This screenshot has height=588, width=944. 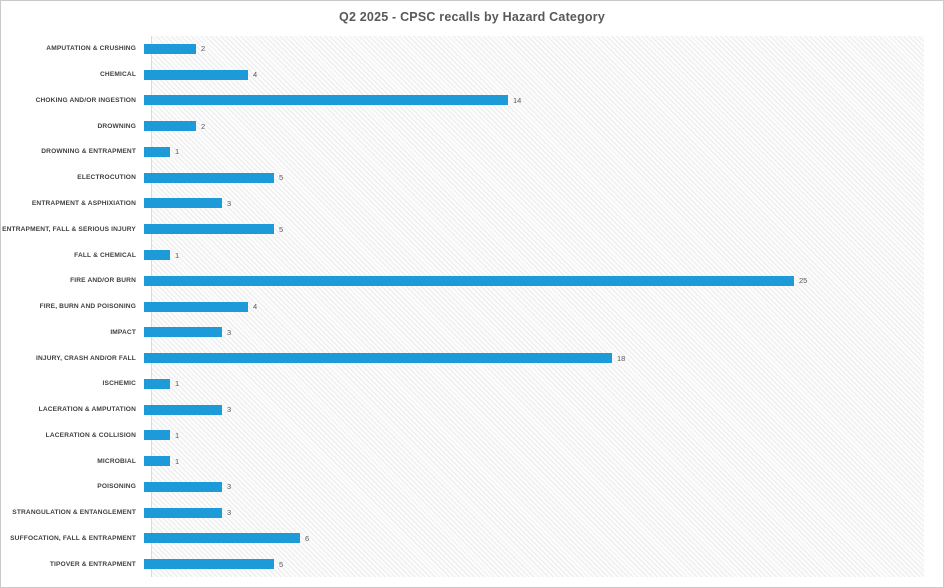 I want to click on category-label: FALL & CHEMICAL, so click(x=105, y=255).